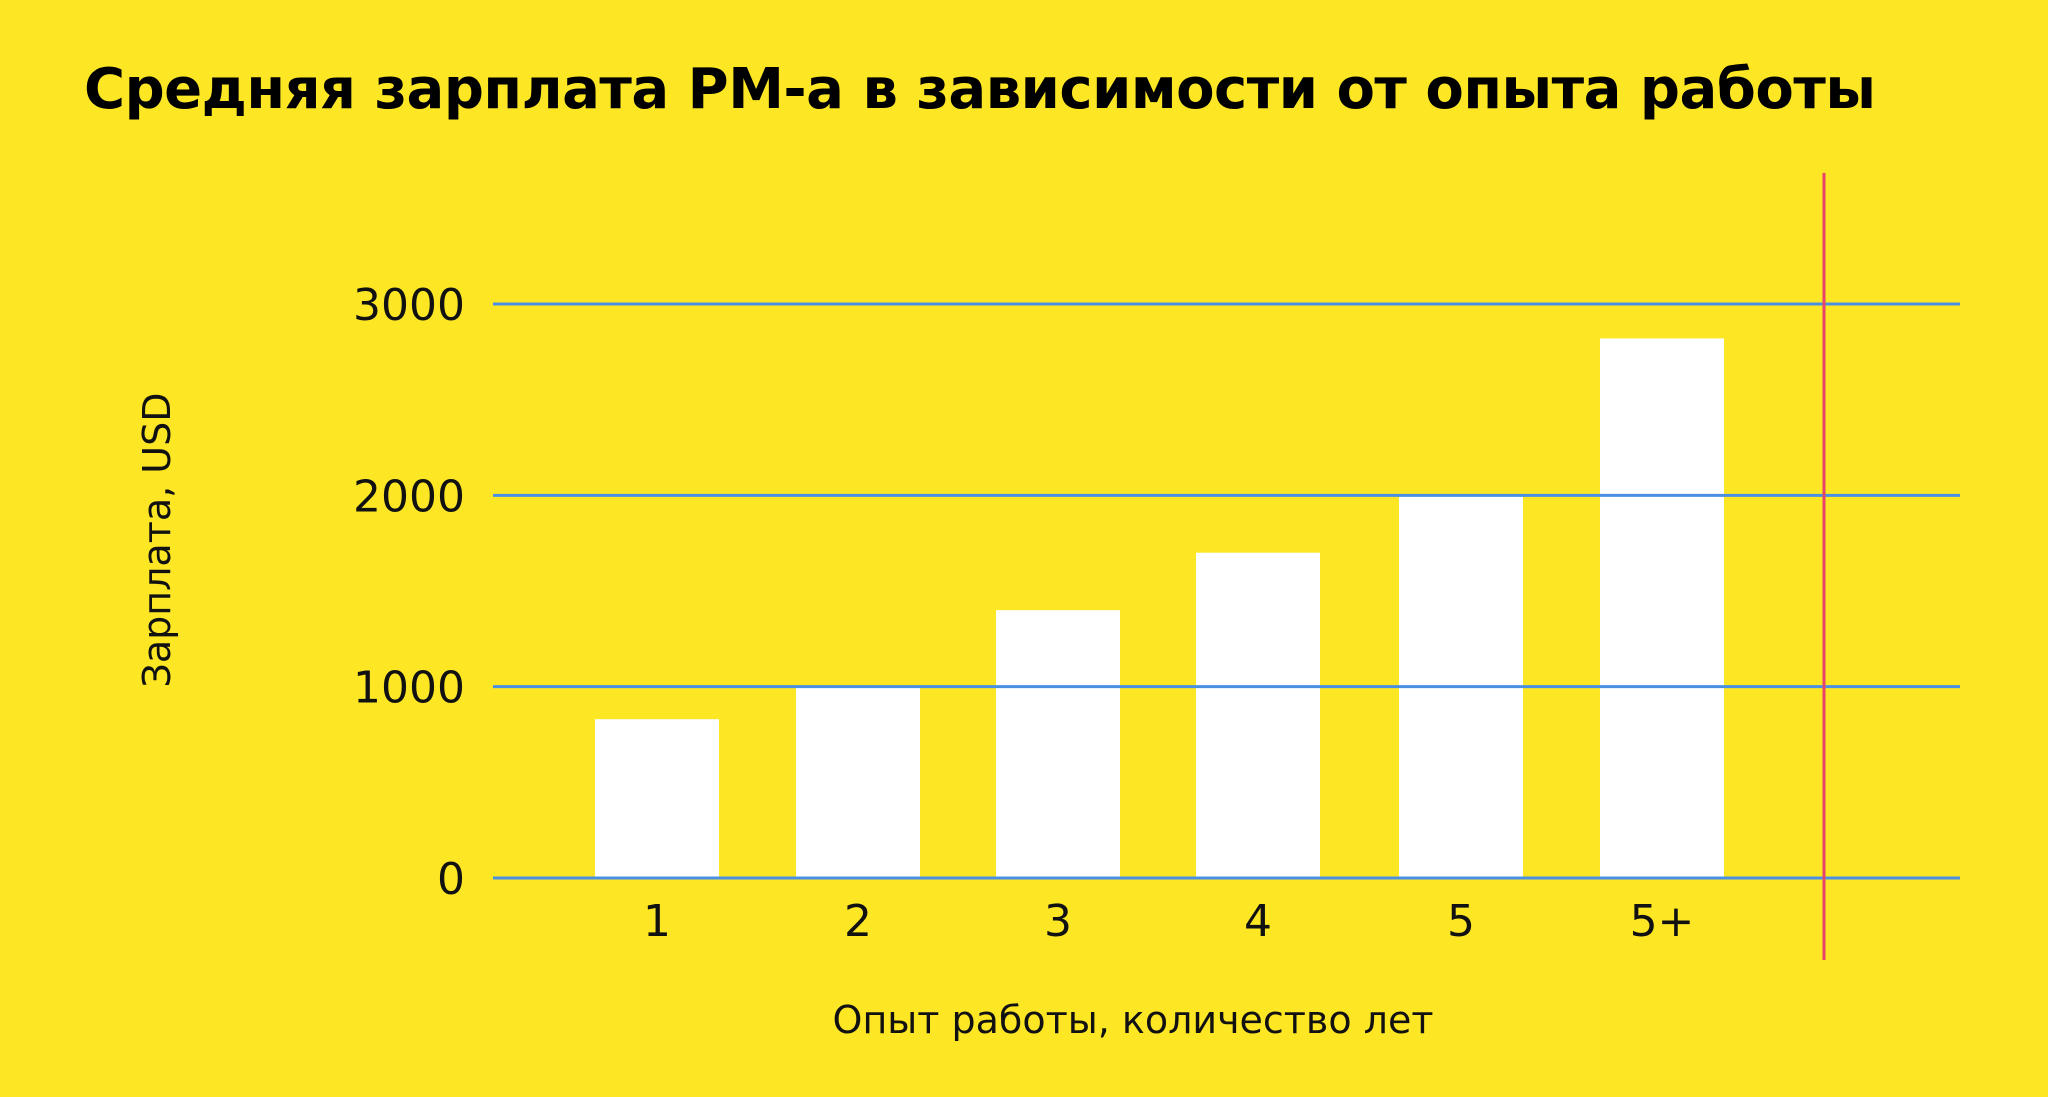  Describe the element at coordinates (409, 305) in the screenshot. I see `y-tick-label-3: 3000` at that location.